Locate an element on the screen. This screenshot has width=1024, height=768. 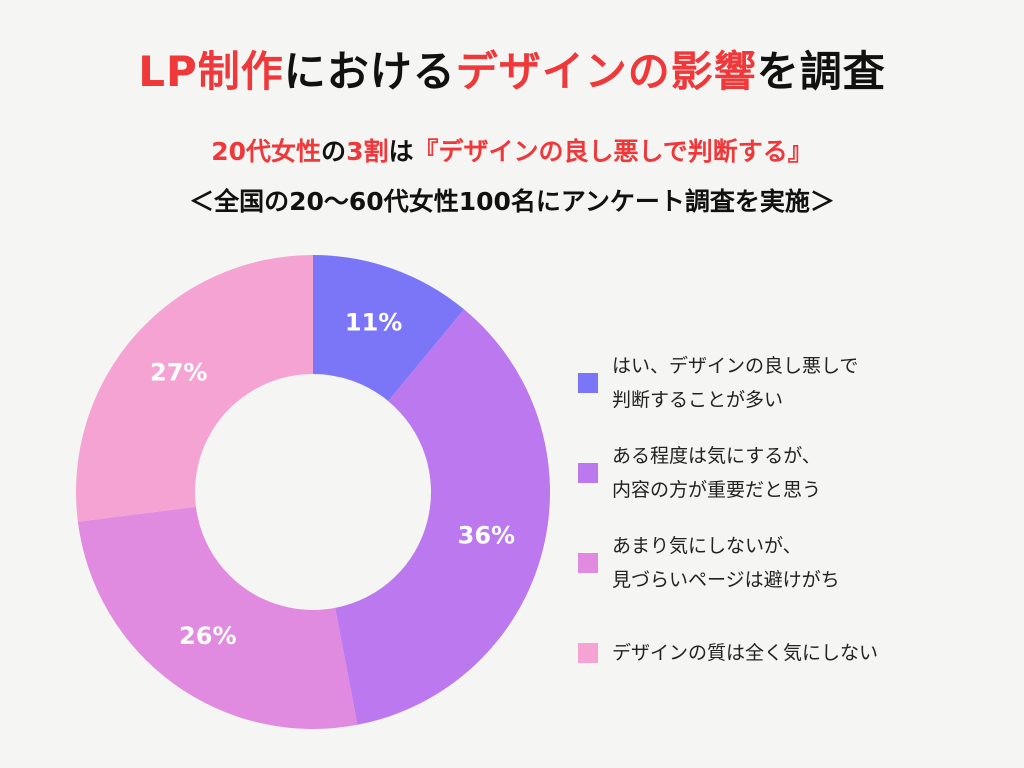
title-part: における is located at coordinates (369, 71).